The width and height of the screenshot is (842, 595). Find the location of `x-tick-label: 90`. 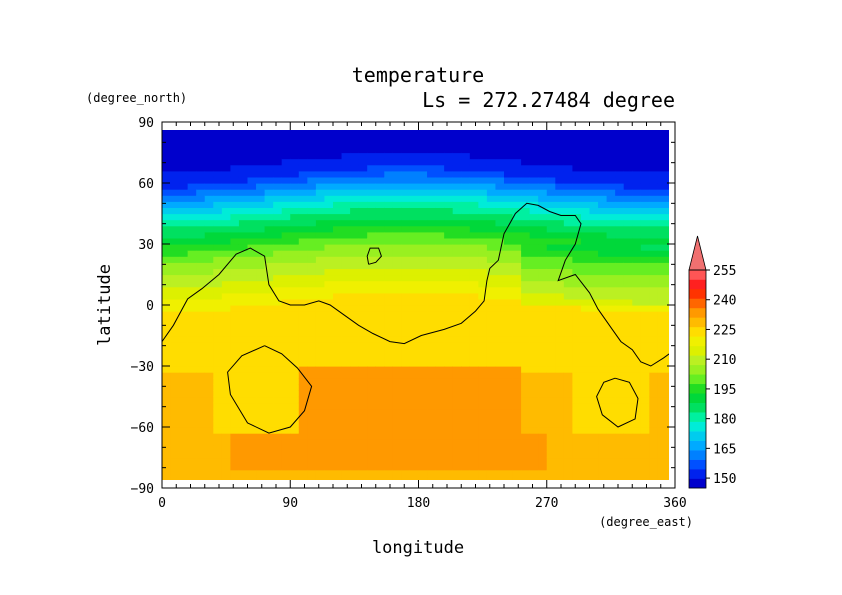

x-tick-label: 90 is located at coordinates (290, 503).